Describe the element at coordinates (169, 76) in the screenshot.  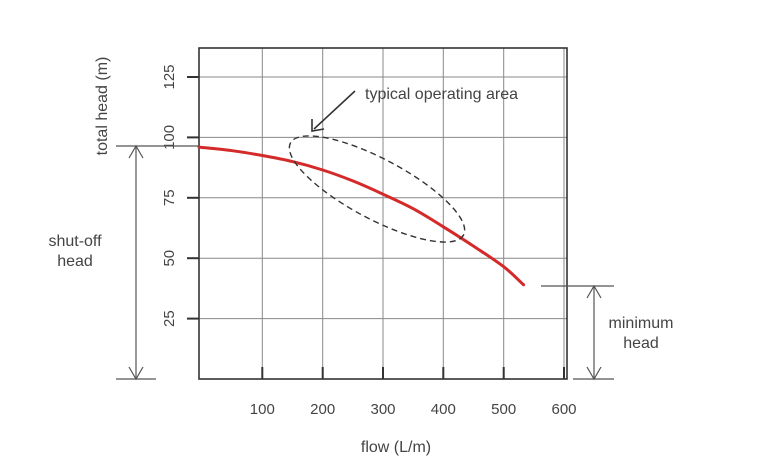
I see `y-tick-label: 125` at that location.